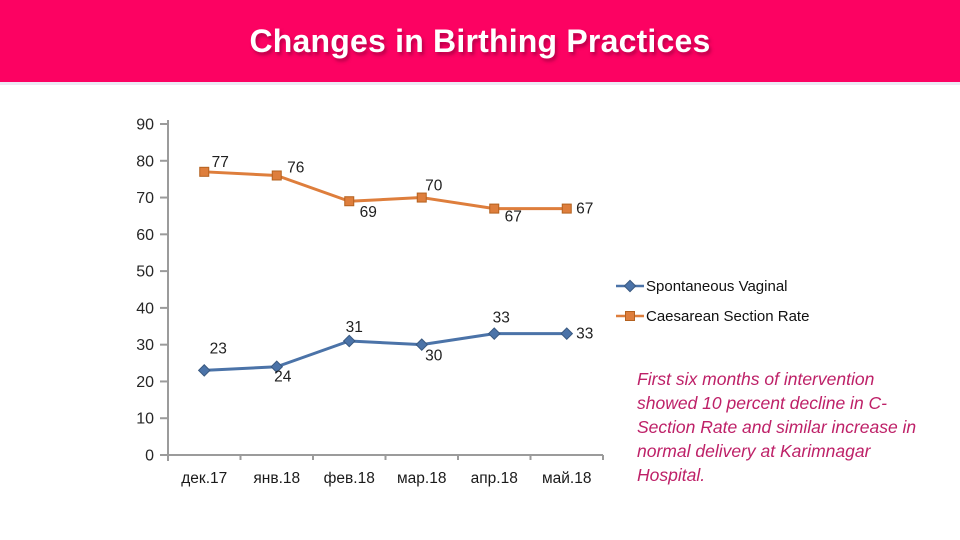 The height and width of the screenshot is (540, 960). What do you see at coordinates (354, 327) in the screenshot?
I see `svg-text: 31` at bounding box center [354, 327].